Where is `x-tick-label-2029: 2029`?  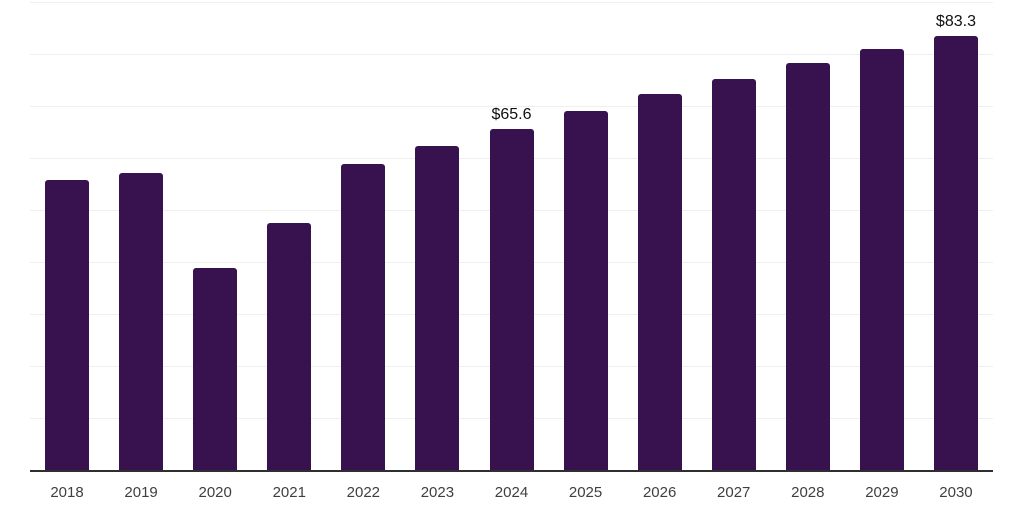
x-tick-label-2029: 2029 is located at coordinates (882, 492).